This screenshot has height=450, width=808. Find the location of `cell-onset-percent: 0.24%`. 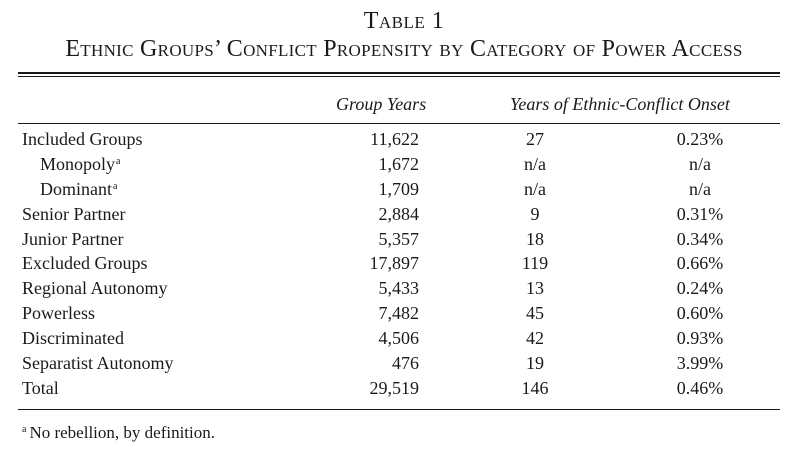

cell-onset-percent: 0.24% is located at coordinates (700, 288).